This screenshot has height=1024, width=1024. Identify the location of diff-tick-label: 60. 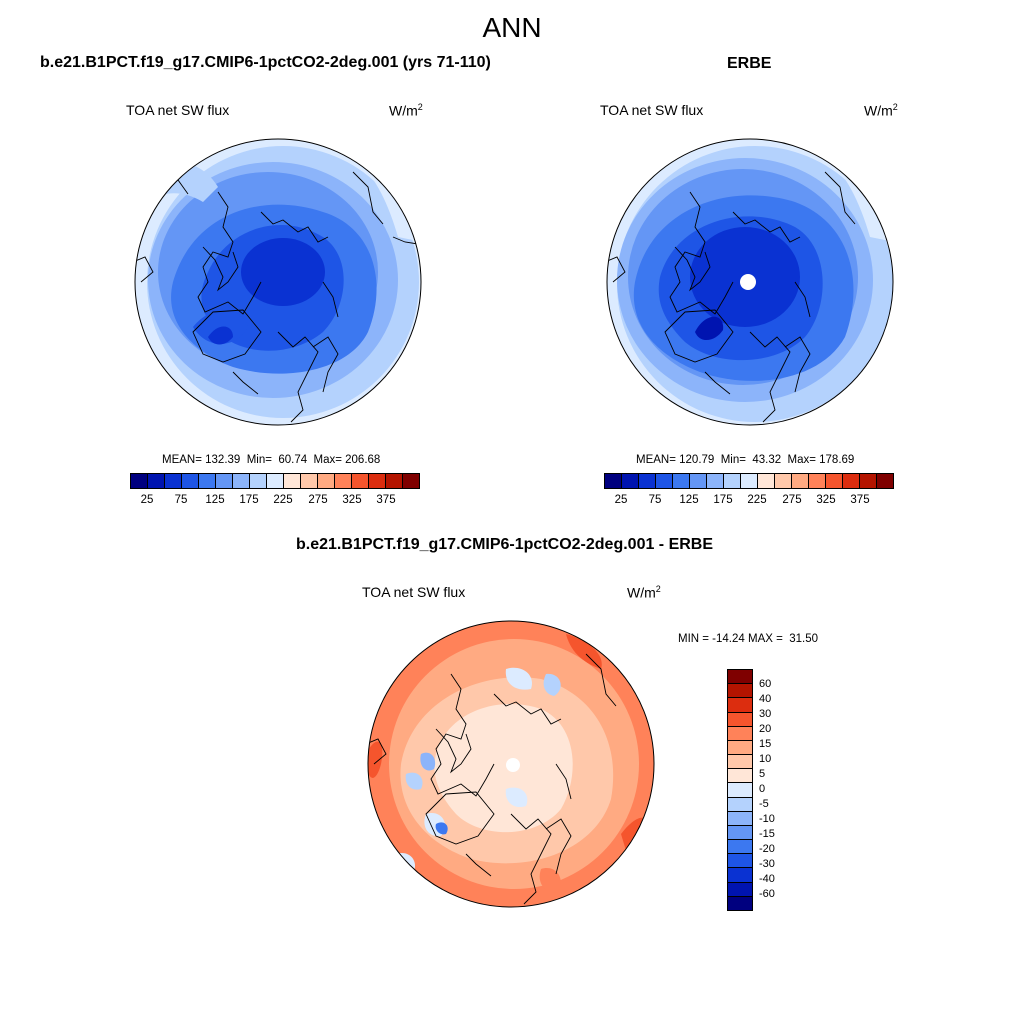
(765, 684).